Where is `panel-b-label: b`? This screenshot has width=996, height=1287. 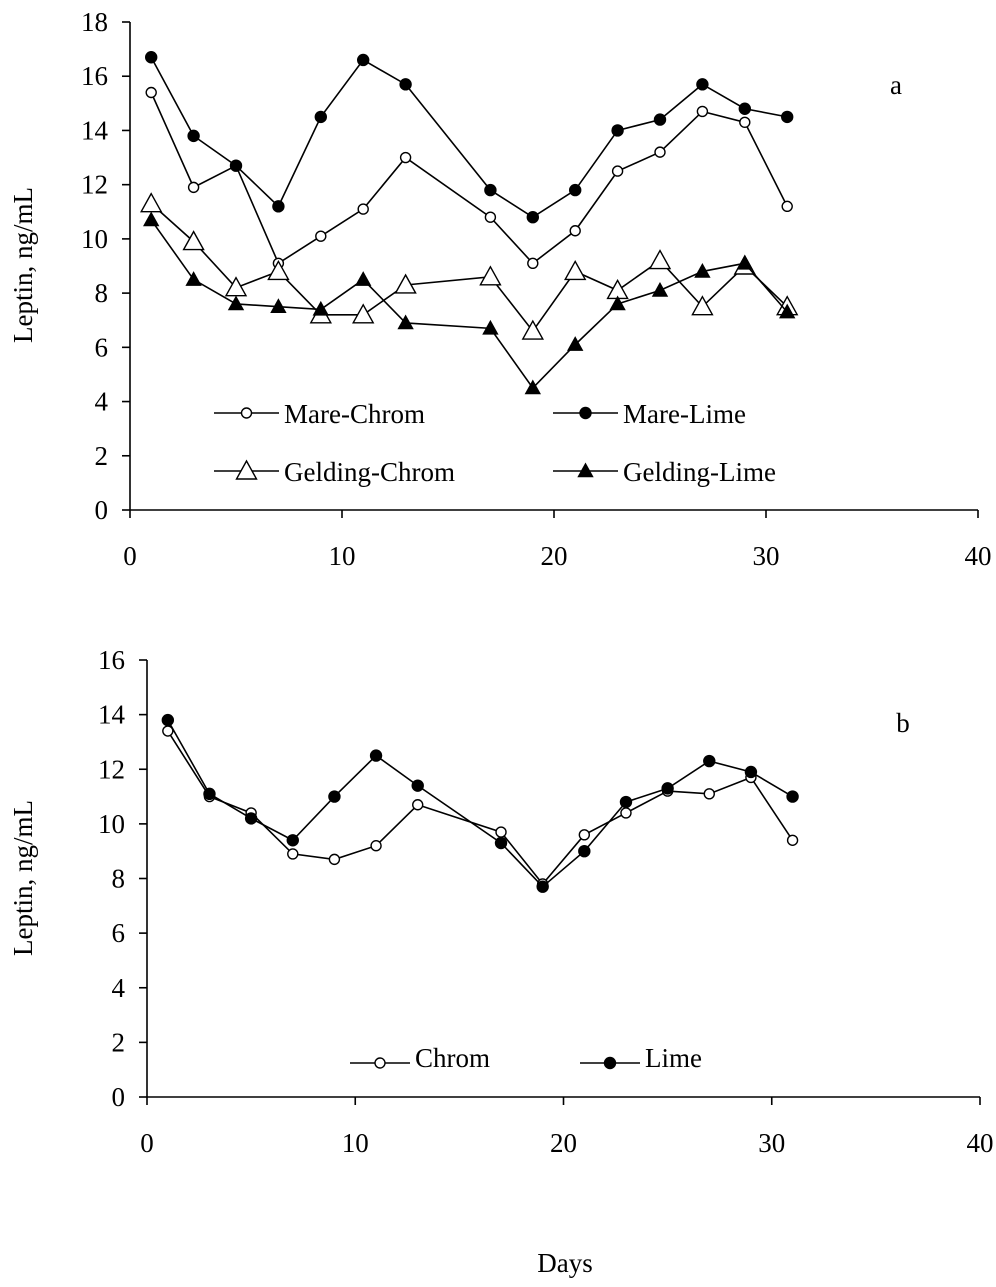
panel-b-label: b is located at coordinates (903, 723).